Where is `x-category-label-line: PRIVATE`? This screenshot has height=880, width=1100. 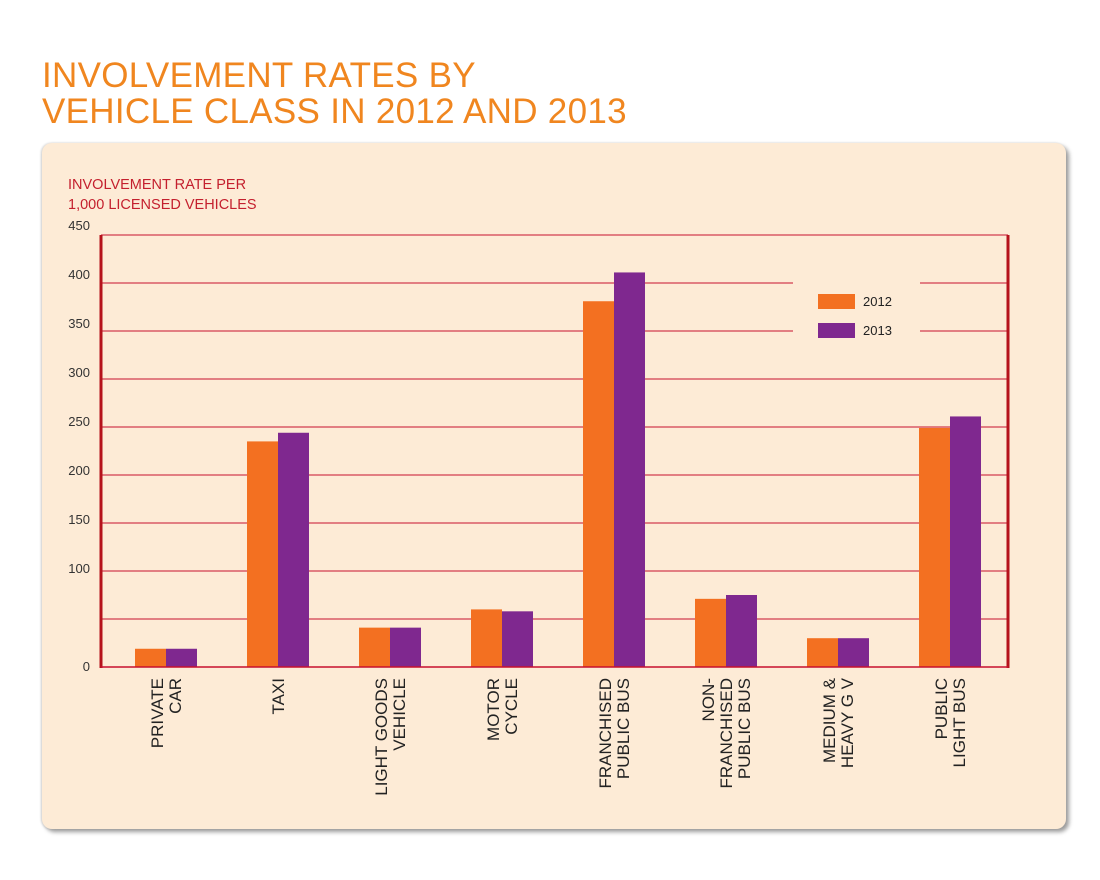 x-category-label-line: PRIVATE is located at coordinates (157, 713).